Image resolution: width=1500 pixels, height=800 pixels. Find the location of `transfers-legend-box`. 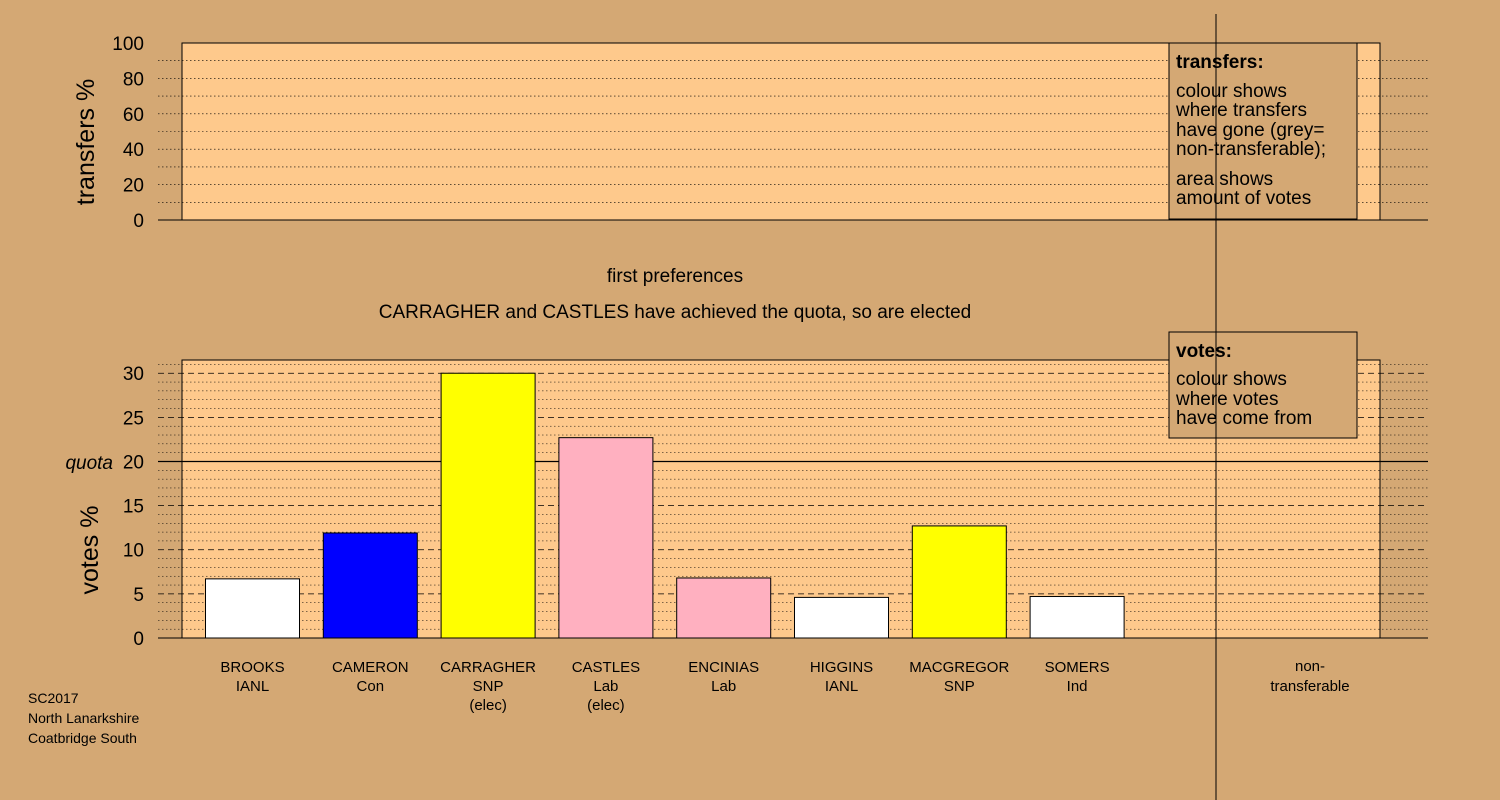

transfers-legend-box is located at coordinates (1263, 131).